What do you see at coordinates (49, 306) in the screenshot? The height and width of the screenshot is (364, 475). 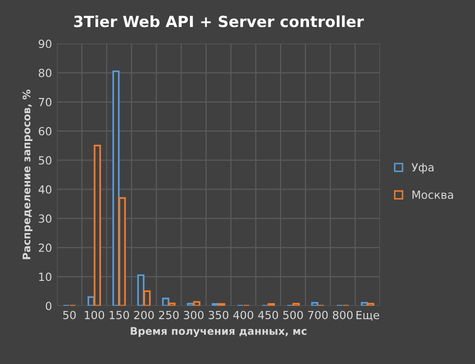 I see `y-tick-label: 0` at bounding box center [49, 306].